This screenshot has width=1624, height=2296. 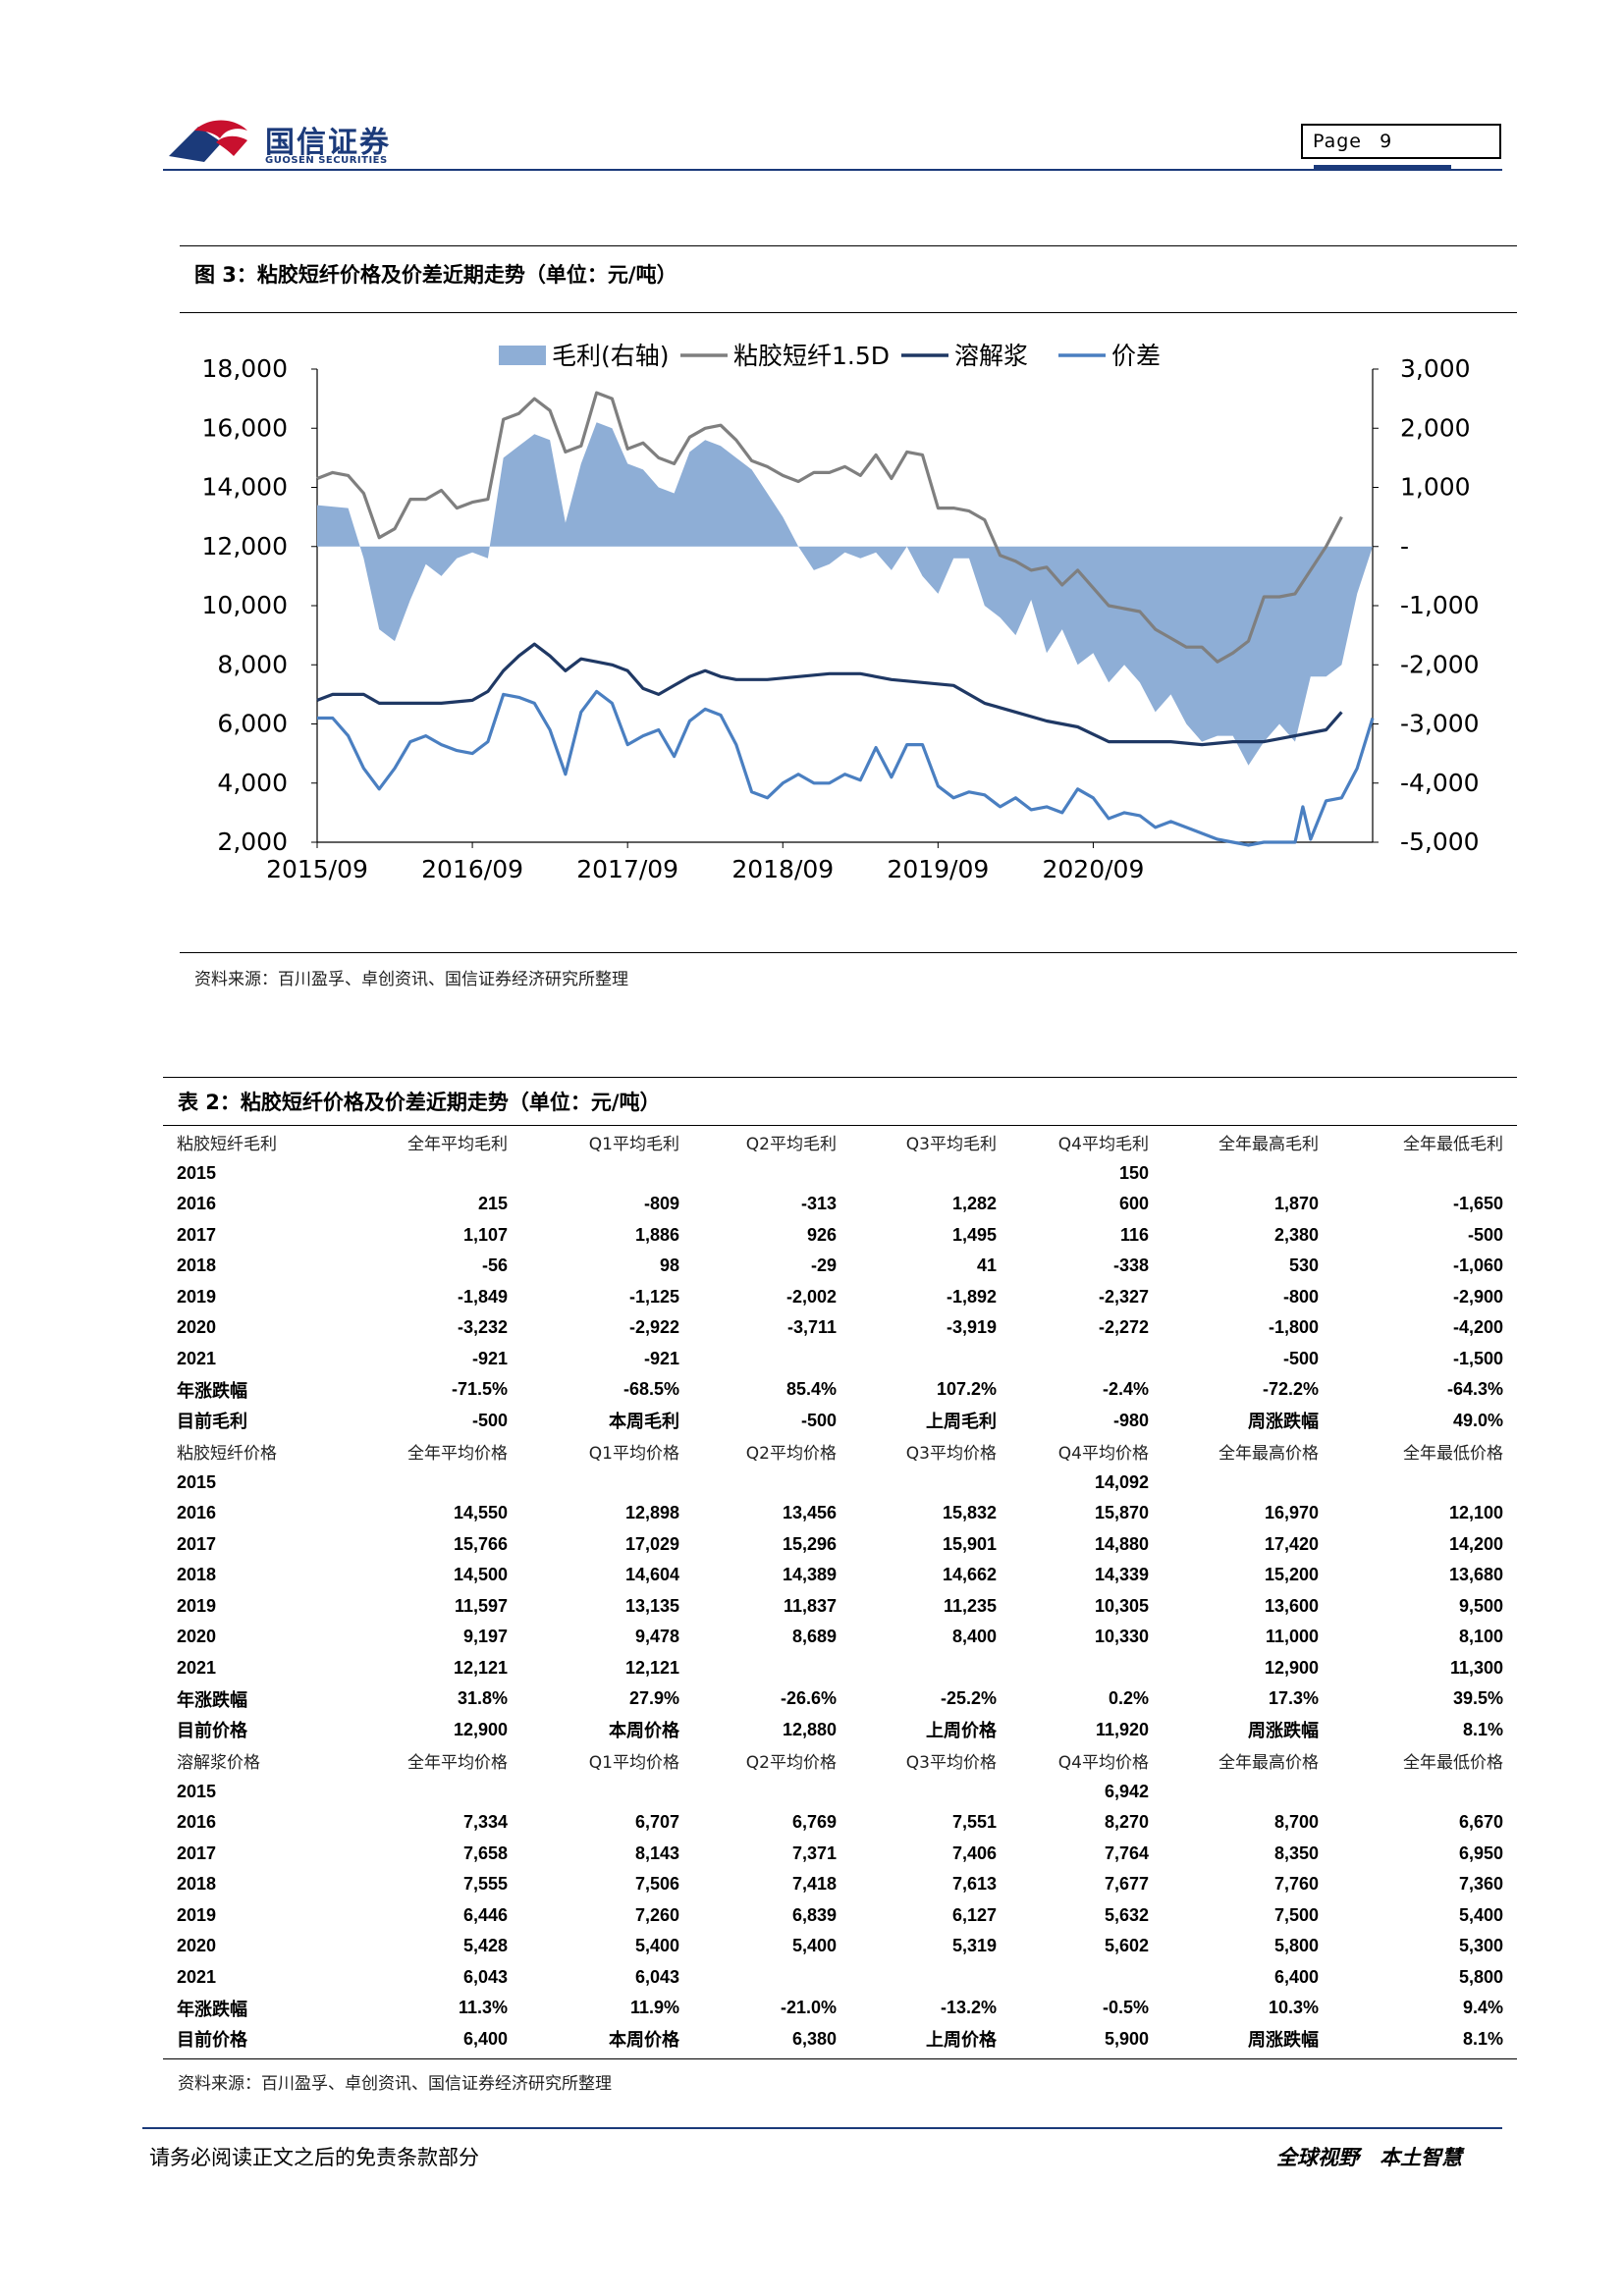 What do you see at coordinates (1440, 842) in the screenshot?
I see `right-tick-label: -5,000` at bounding box center [1440, 842].